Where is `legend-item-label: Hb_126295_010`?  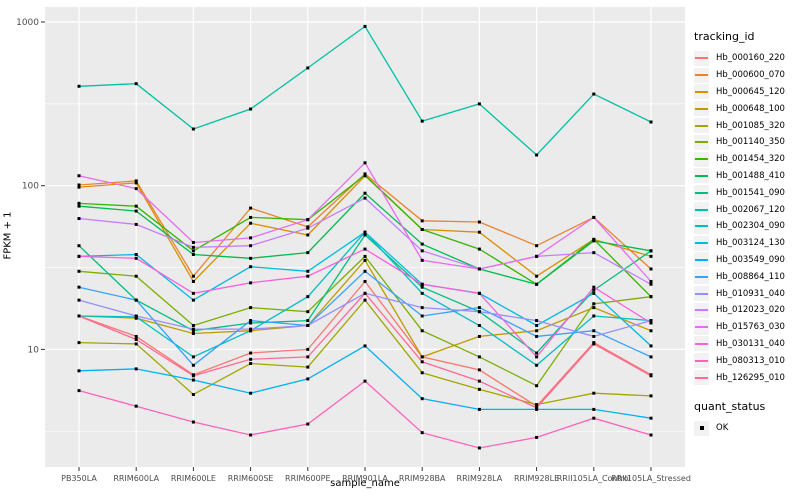 legend-item-label: Hb_126295_010 is located at coordinates (750, 377).